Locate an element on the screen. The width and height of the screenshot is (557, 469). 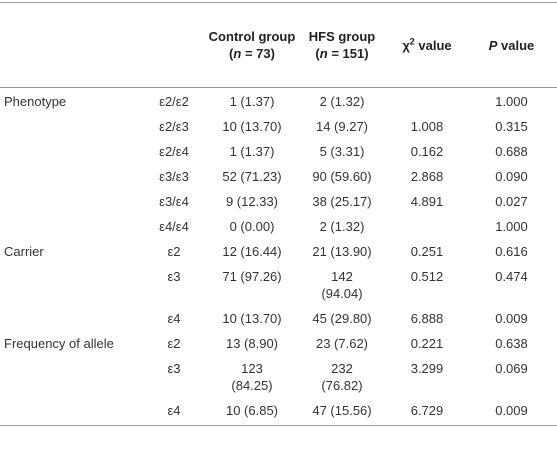
cell-chi: 3.299 is located at coordinates (427, 368).